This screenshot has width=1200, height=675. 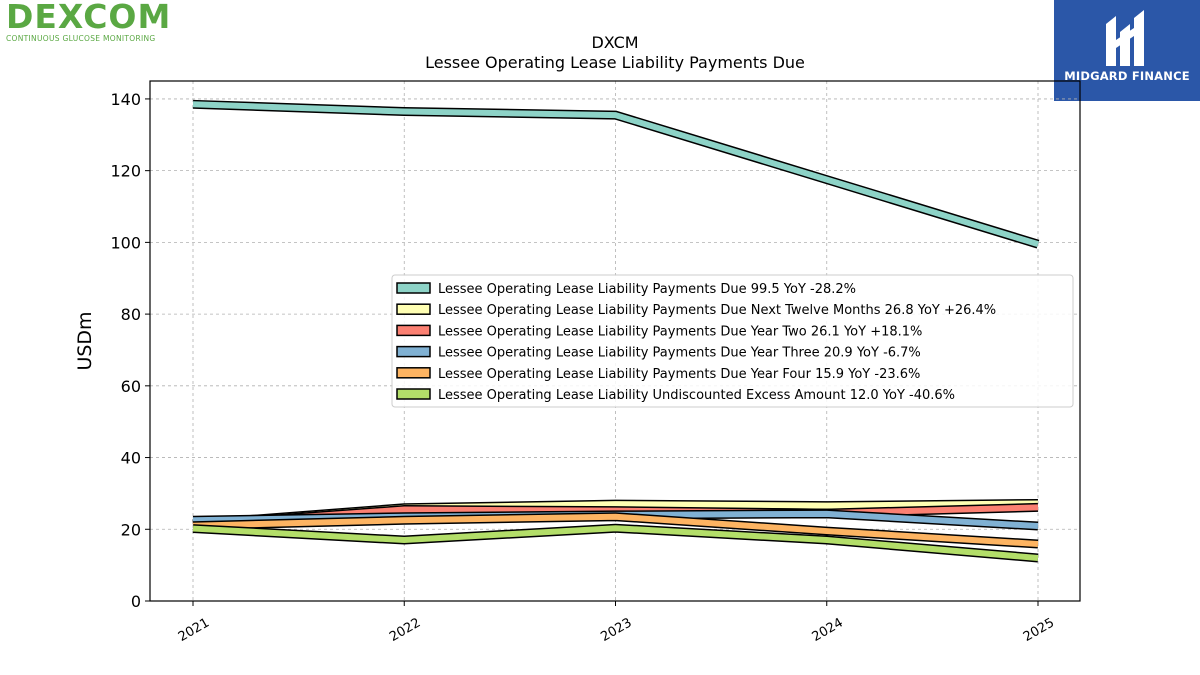 What do you see at coordinates (81, 38) in the screenshot?
I see `company-tagline: CONTINUOUS GLUCOSE MONITORING` at bounding box center [81, 38].